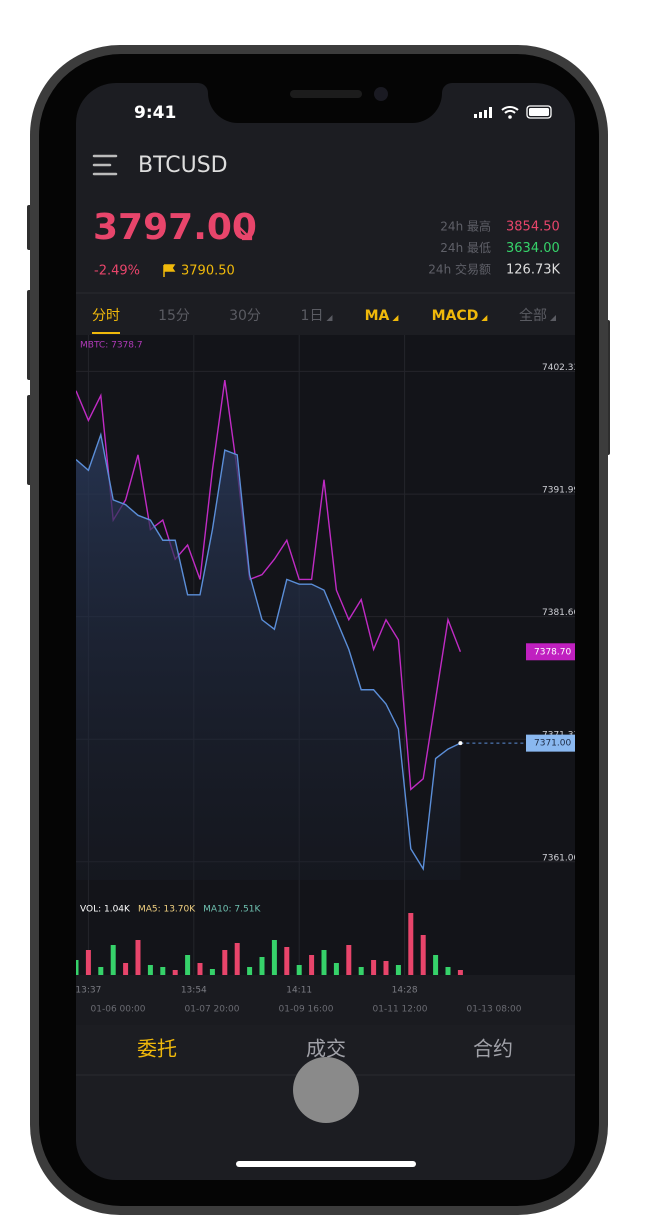 The width and height of the screenshot is (645, 1227). I want to click on flag-icon, so click(169, 270).